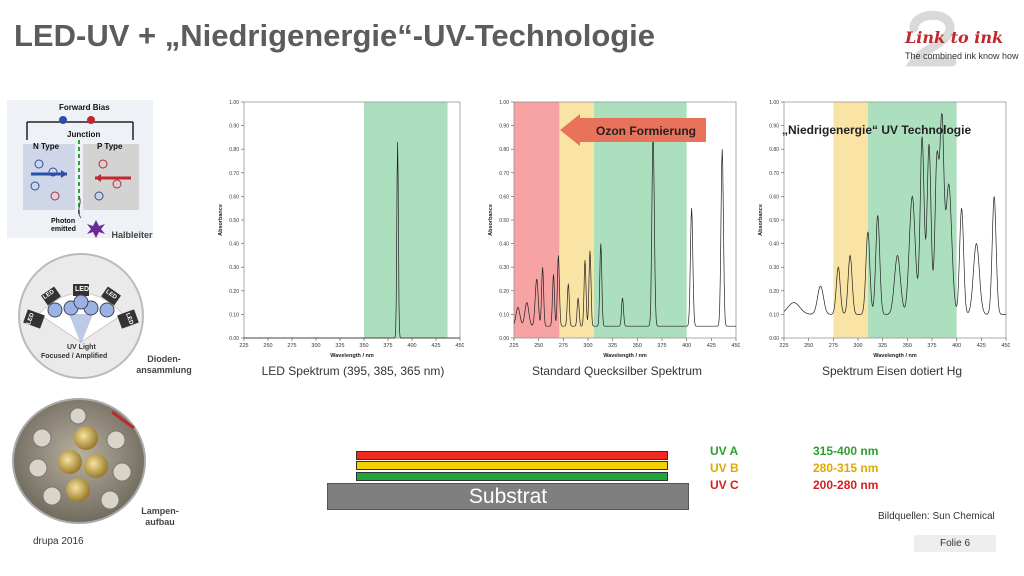 The image size is (1024, 576). Describe the element at coordinates (617, 371) in the screenshot. I see `caption-mercury-spectrum: Standard Quecksilber Spektrum` at that location.